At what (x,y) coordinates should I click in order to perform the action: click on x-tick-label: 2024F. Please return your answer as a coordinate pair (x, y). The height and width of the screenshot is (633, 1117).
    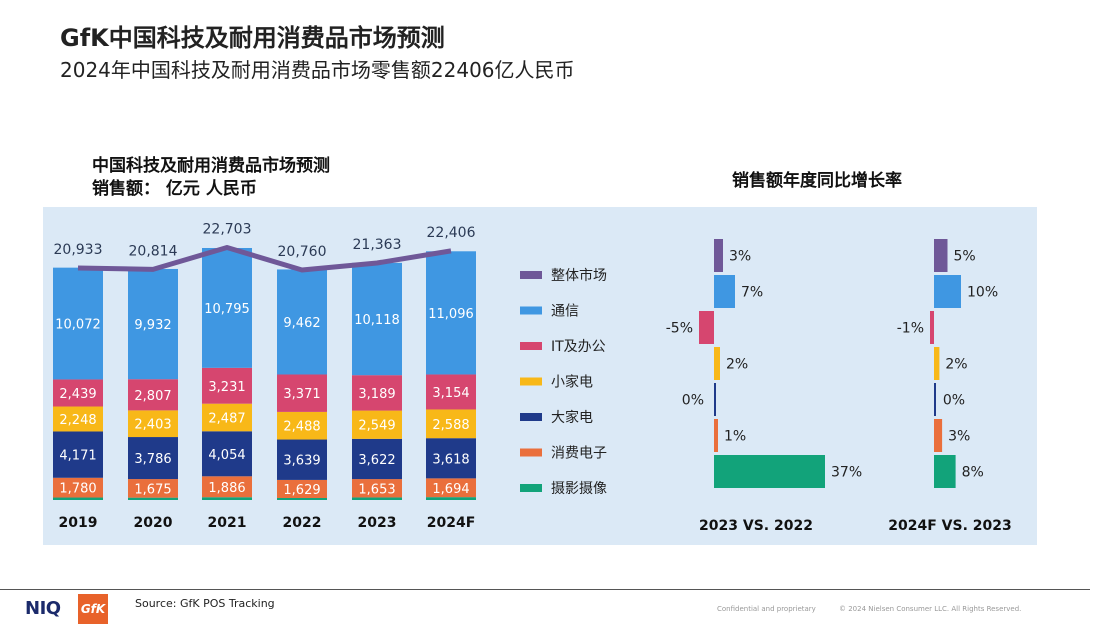
    Looking at the image, I should click on (451, 523).